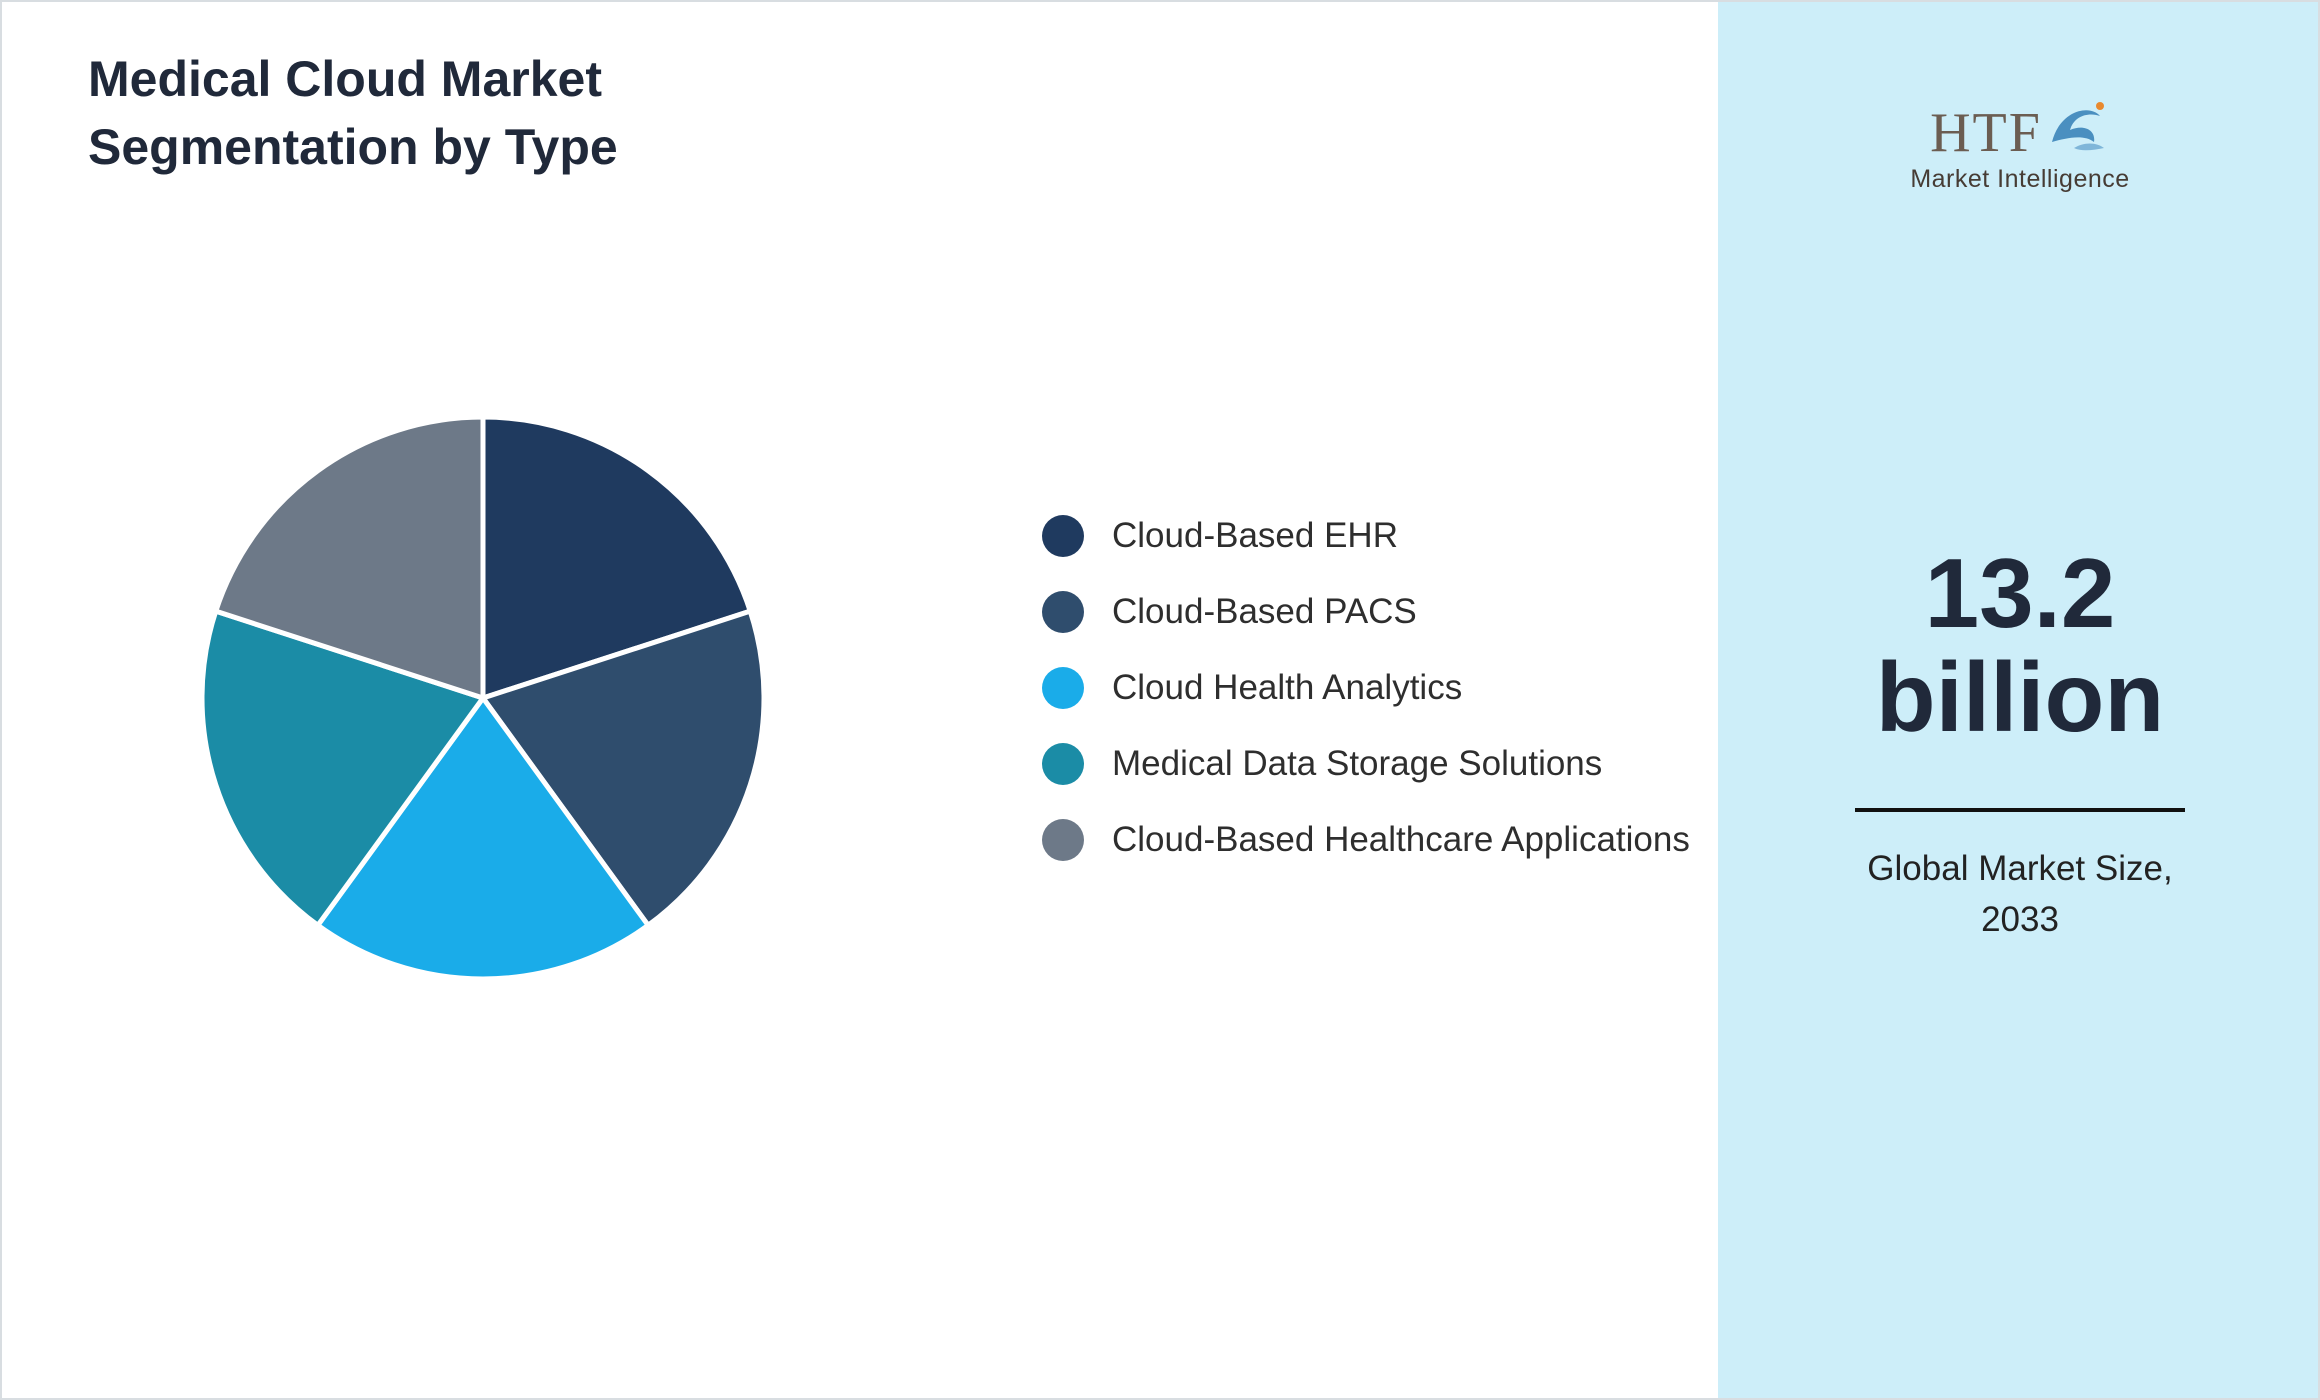 The width and height of the screenshot is (2320, 1400). I want to click on pie-chart, so click(483, 698).